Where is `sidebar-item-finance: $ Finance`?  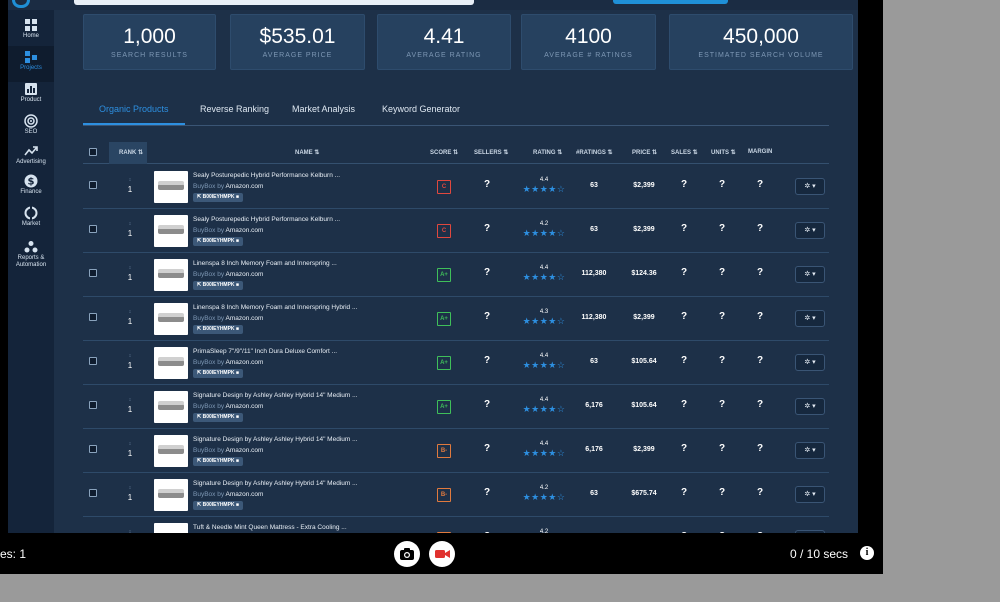 sidebar-item-finance: $ Finance is located at coordinates (31, 188).